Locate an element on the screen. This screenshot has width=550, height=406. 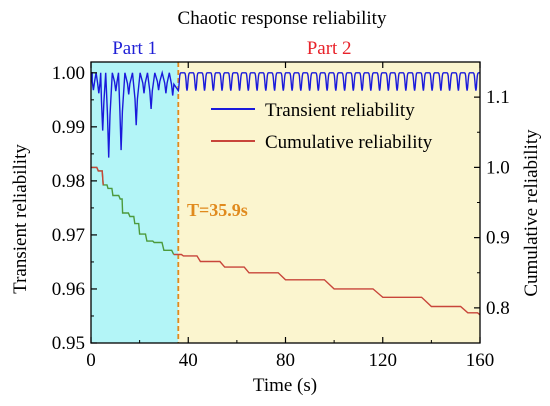
series-cumulative-start is located at coordinates (97, 175).